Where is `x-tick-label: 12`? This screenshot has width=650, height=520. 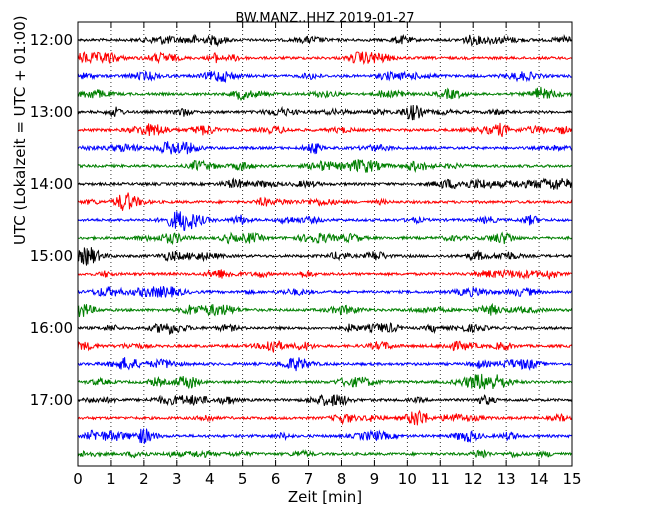
x-tick-label: 12 is located at coordinates (473, 479).